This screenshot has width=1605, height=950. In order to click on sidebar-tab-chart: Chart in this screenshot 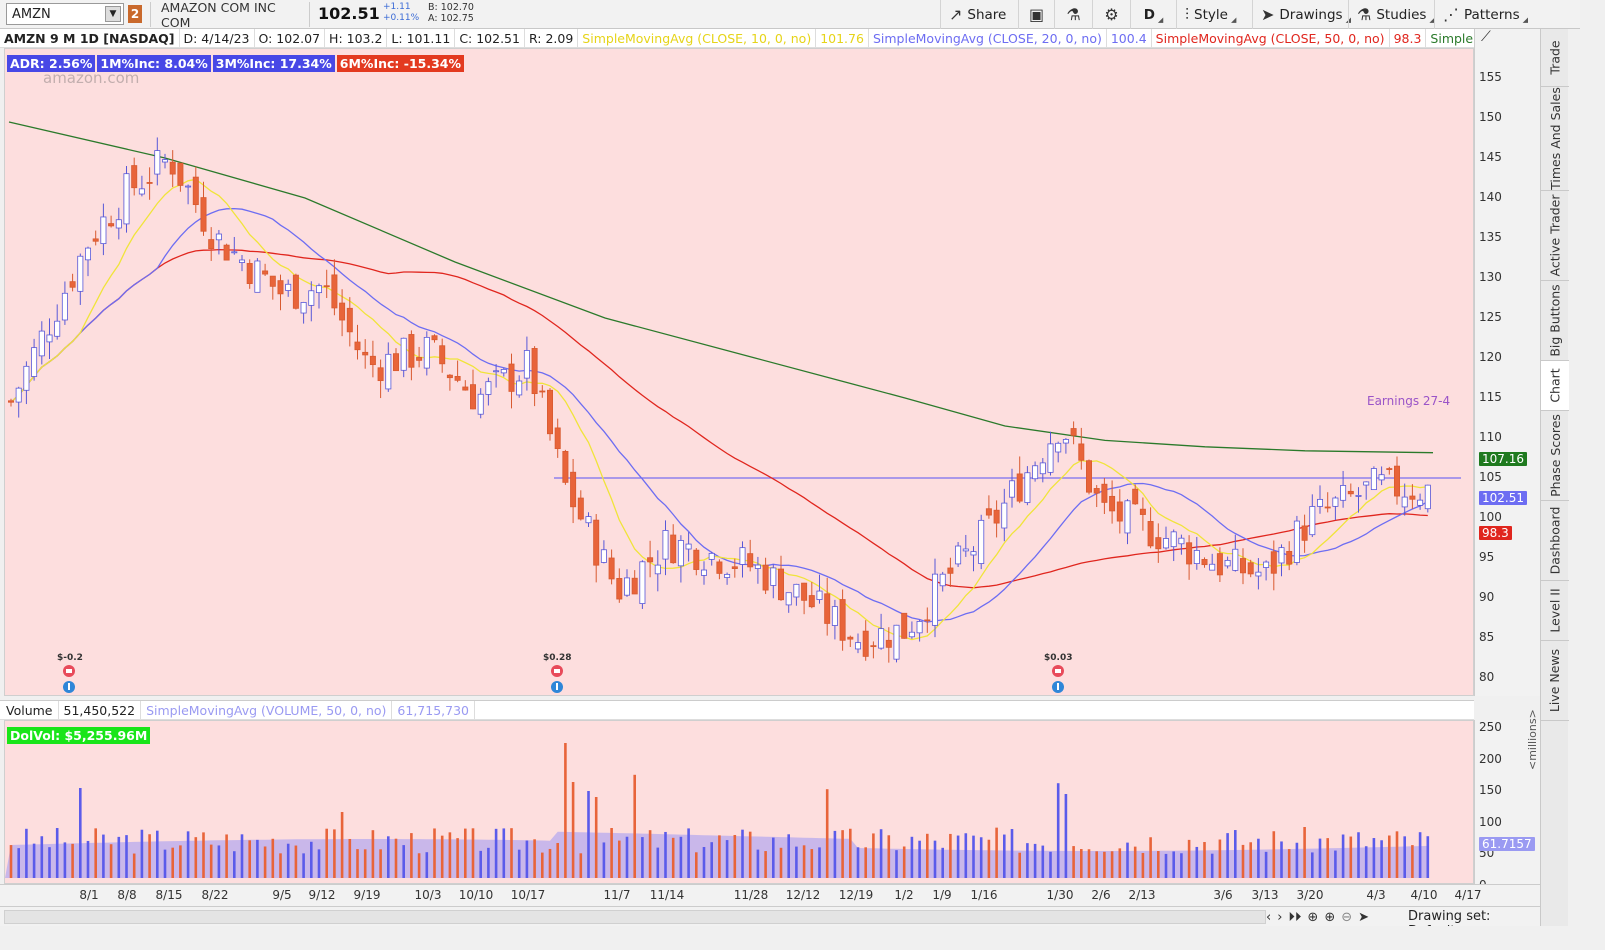, I will do `click(1555, 386)`.